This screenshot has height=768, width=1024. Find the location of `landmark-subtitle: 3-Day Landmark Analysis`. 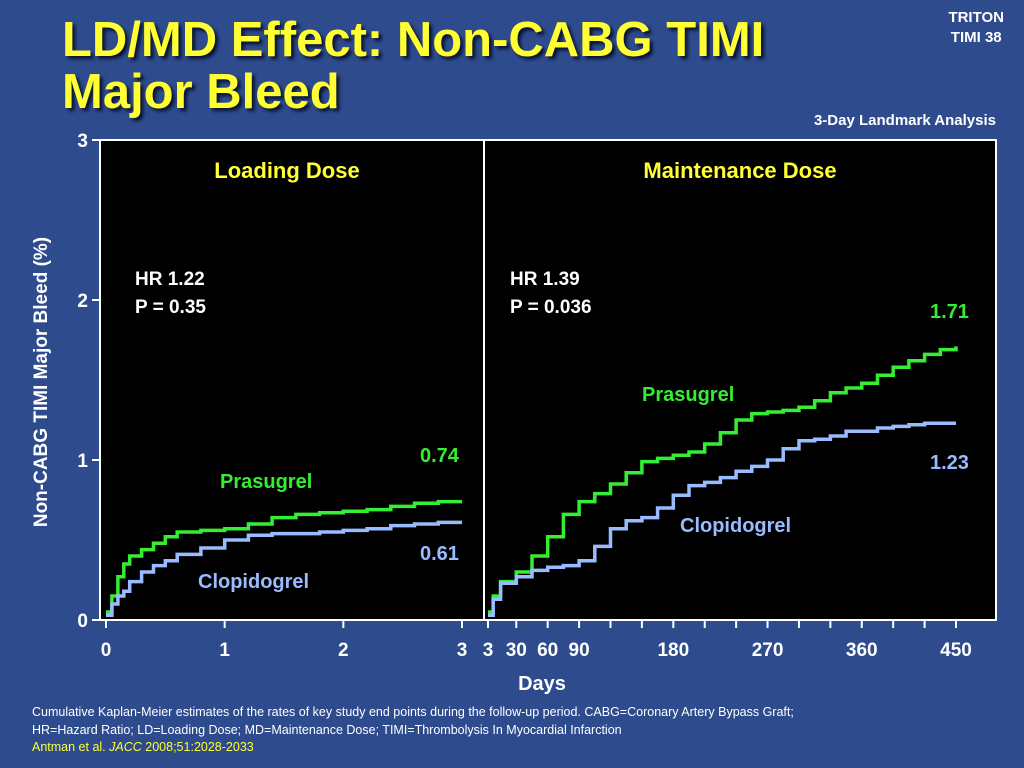

landmark-subtitle: 3-Day Landmark Analysis is located at coordinates (904, 120).